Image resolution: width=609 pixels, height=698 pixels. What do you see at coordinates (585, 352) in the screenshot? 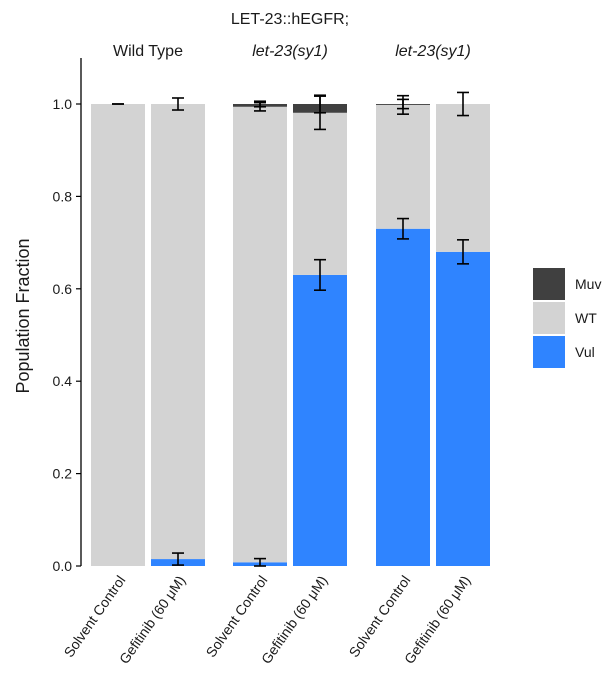
I see `legend-label-vul: Vul` at bounding box center [585, 352].